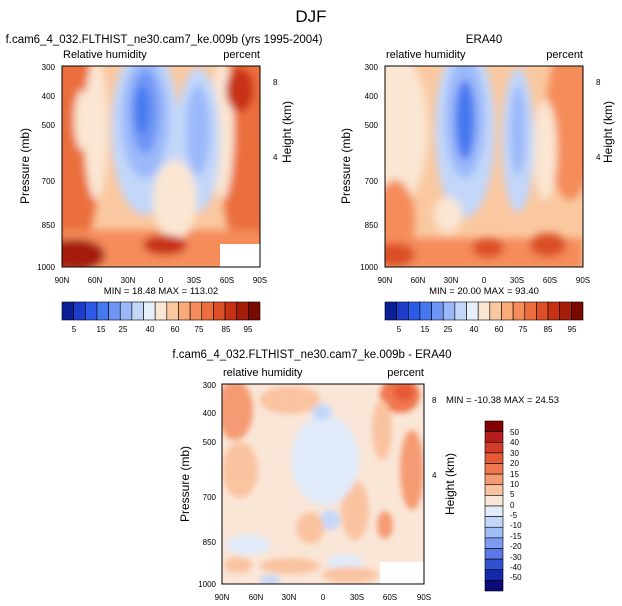 Image resolution: width=622 pixels, height=606 pixels. What do you see at coordinates (123, 329) in the screenshot?
I see `panel-model-colorbar-label: 25` at bounding box center [123, 329].